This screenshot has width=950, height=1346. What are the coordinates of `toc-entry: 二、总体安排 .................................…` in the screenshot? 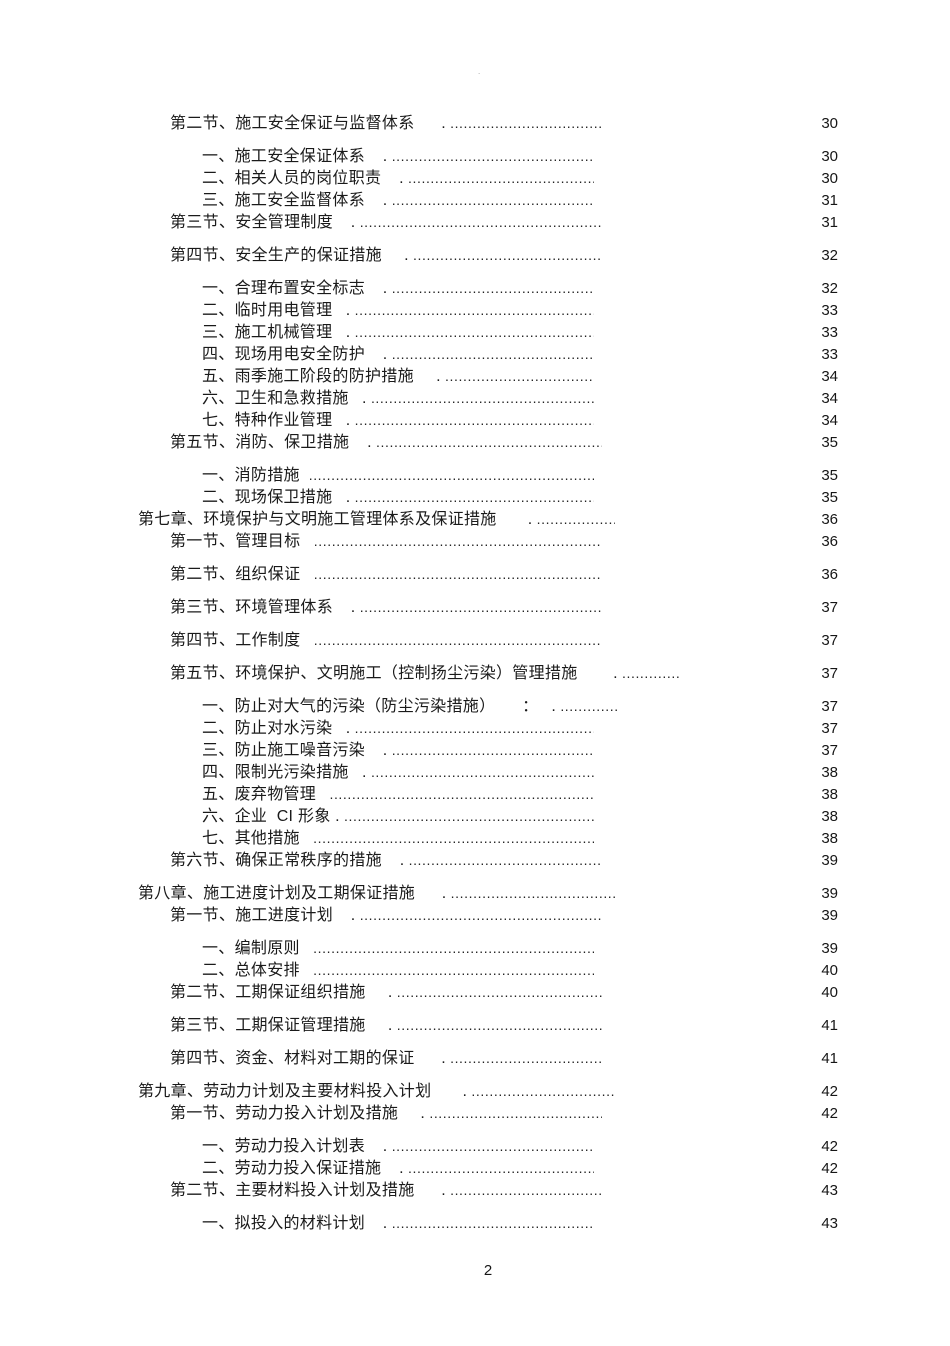 It's located at (488, 970).